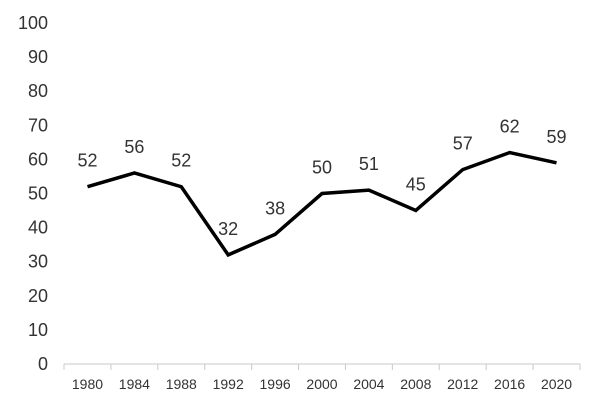  I want to click on data-label: 45, so click(416, 185).